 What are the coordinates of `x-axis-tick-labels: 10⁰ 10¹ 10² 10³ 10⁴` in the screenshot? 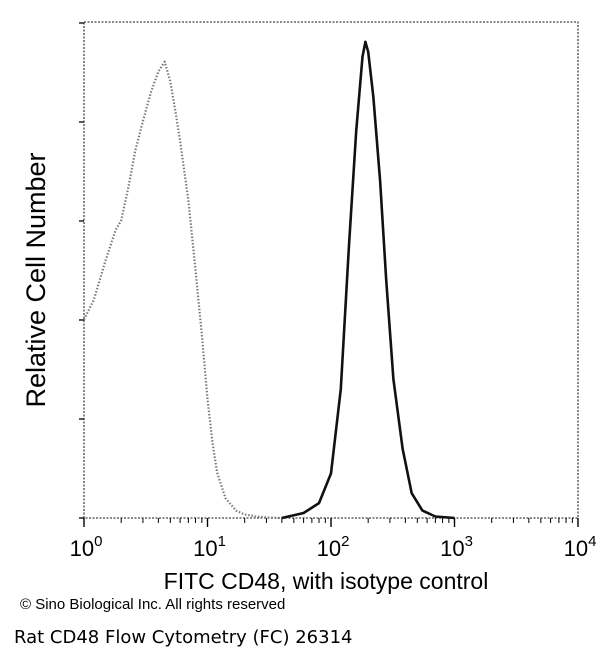 It's located at (333, 547).